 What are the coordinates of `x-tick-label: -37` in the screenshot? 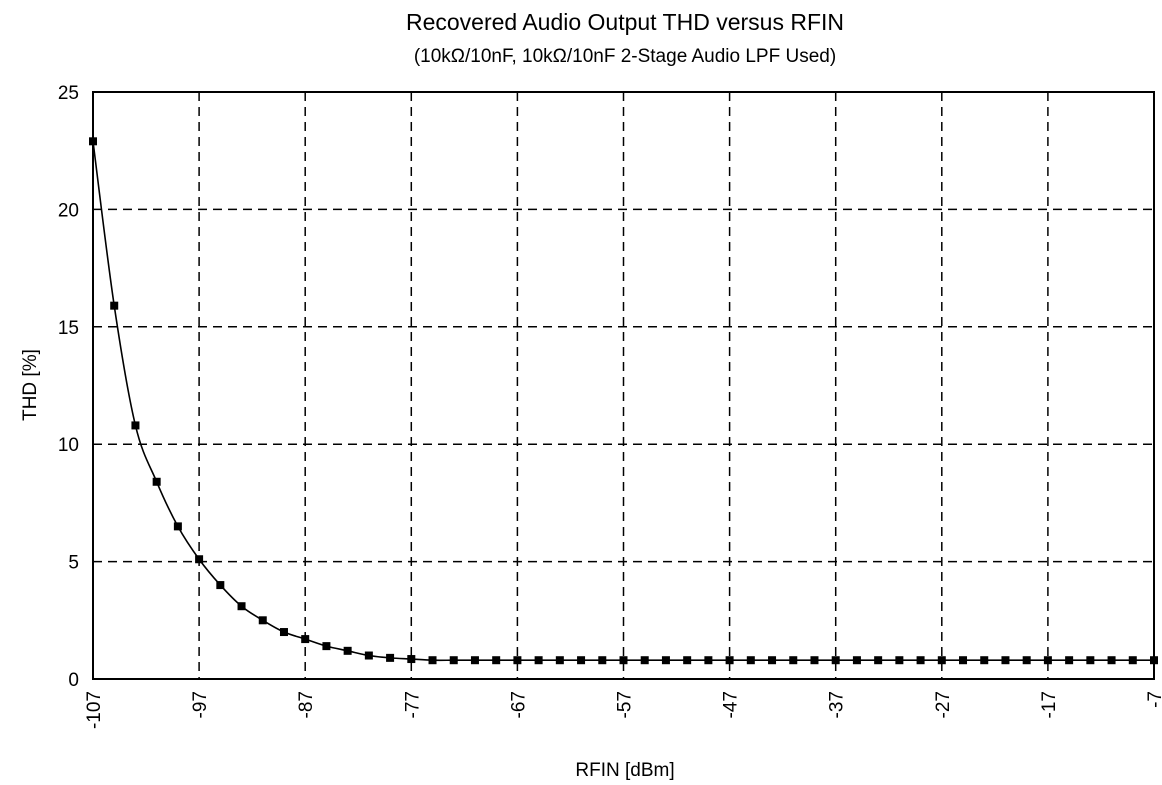 It's located at (837, 704).